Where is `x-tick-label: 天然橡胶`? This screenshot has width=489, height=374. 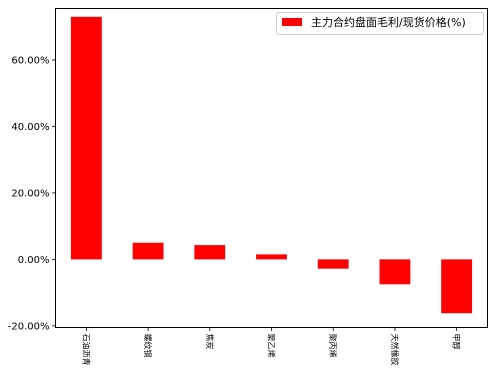
x-tick-label: 天然橡胶 is located at coordinates (395, 350).